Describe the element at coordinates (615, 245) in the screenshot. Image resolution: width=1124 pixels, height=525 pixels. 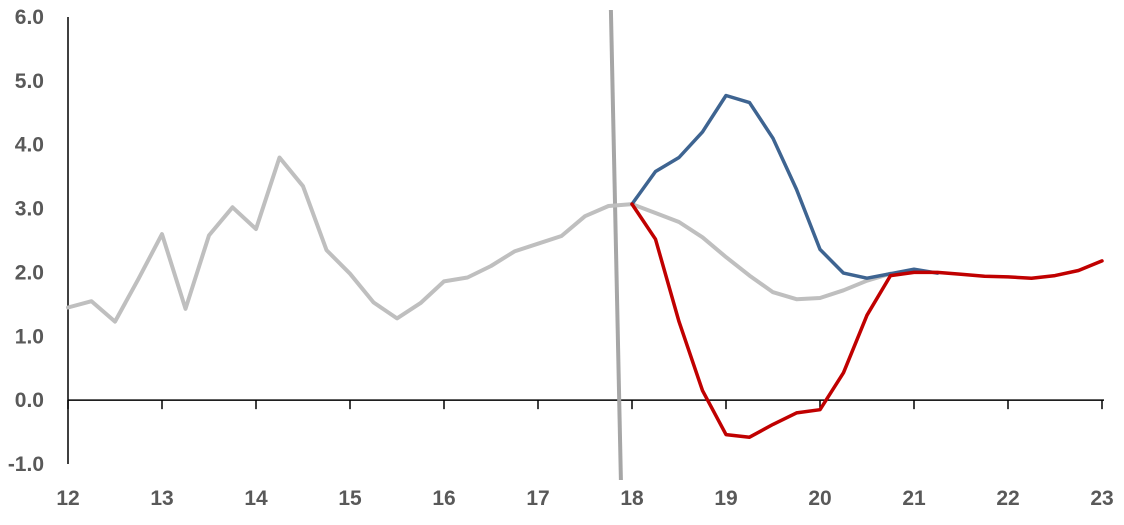
I see `vertical-marker-line` at that location.